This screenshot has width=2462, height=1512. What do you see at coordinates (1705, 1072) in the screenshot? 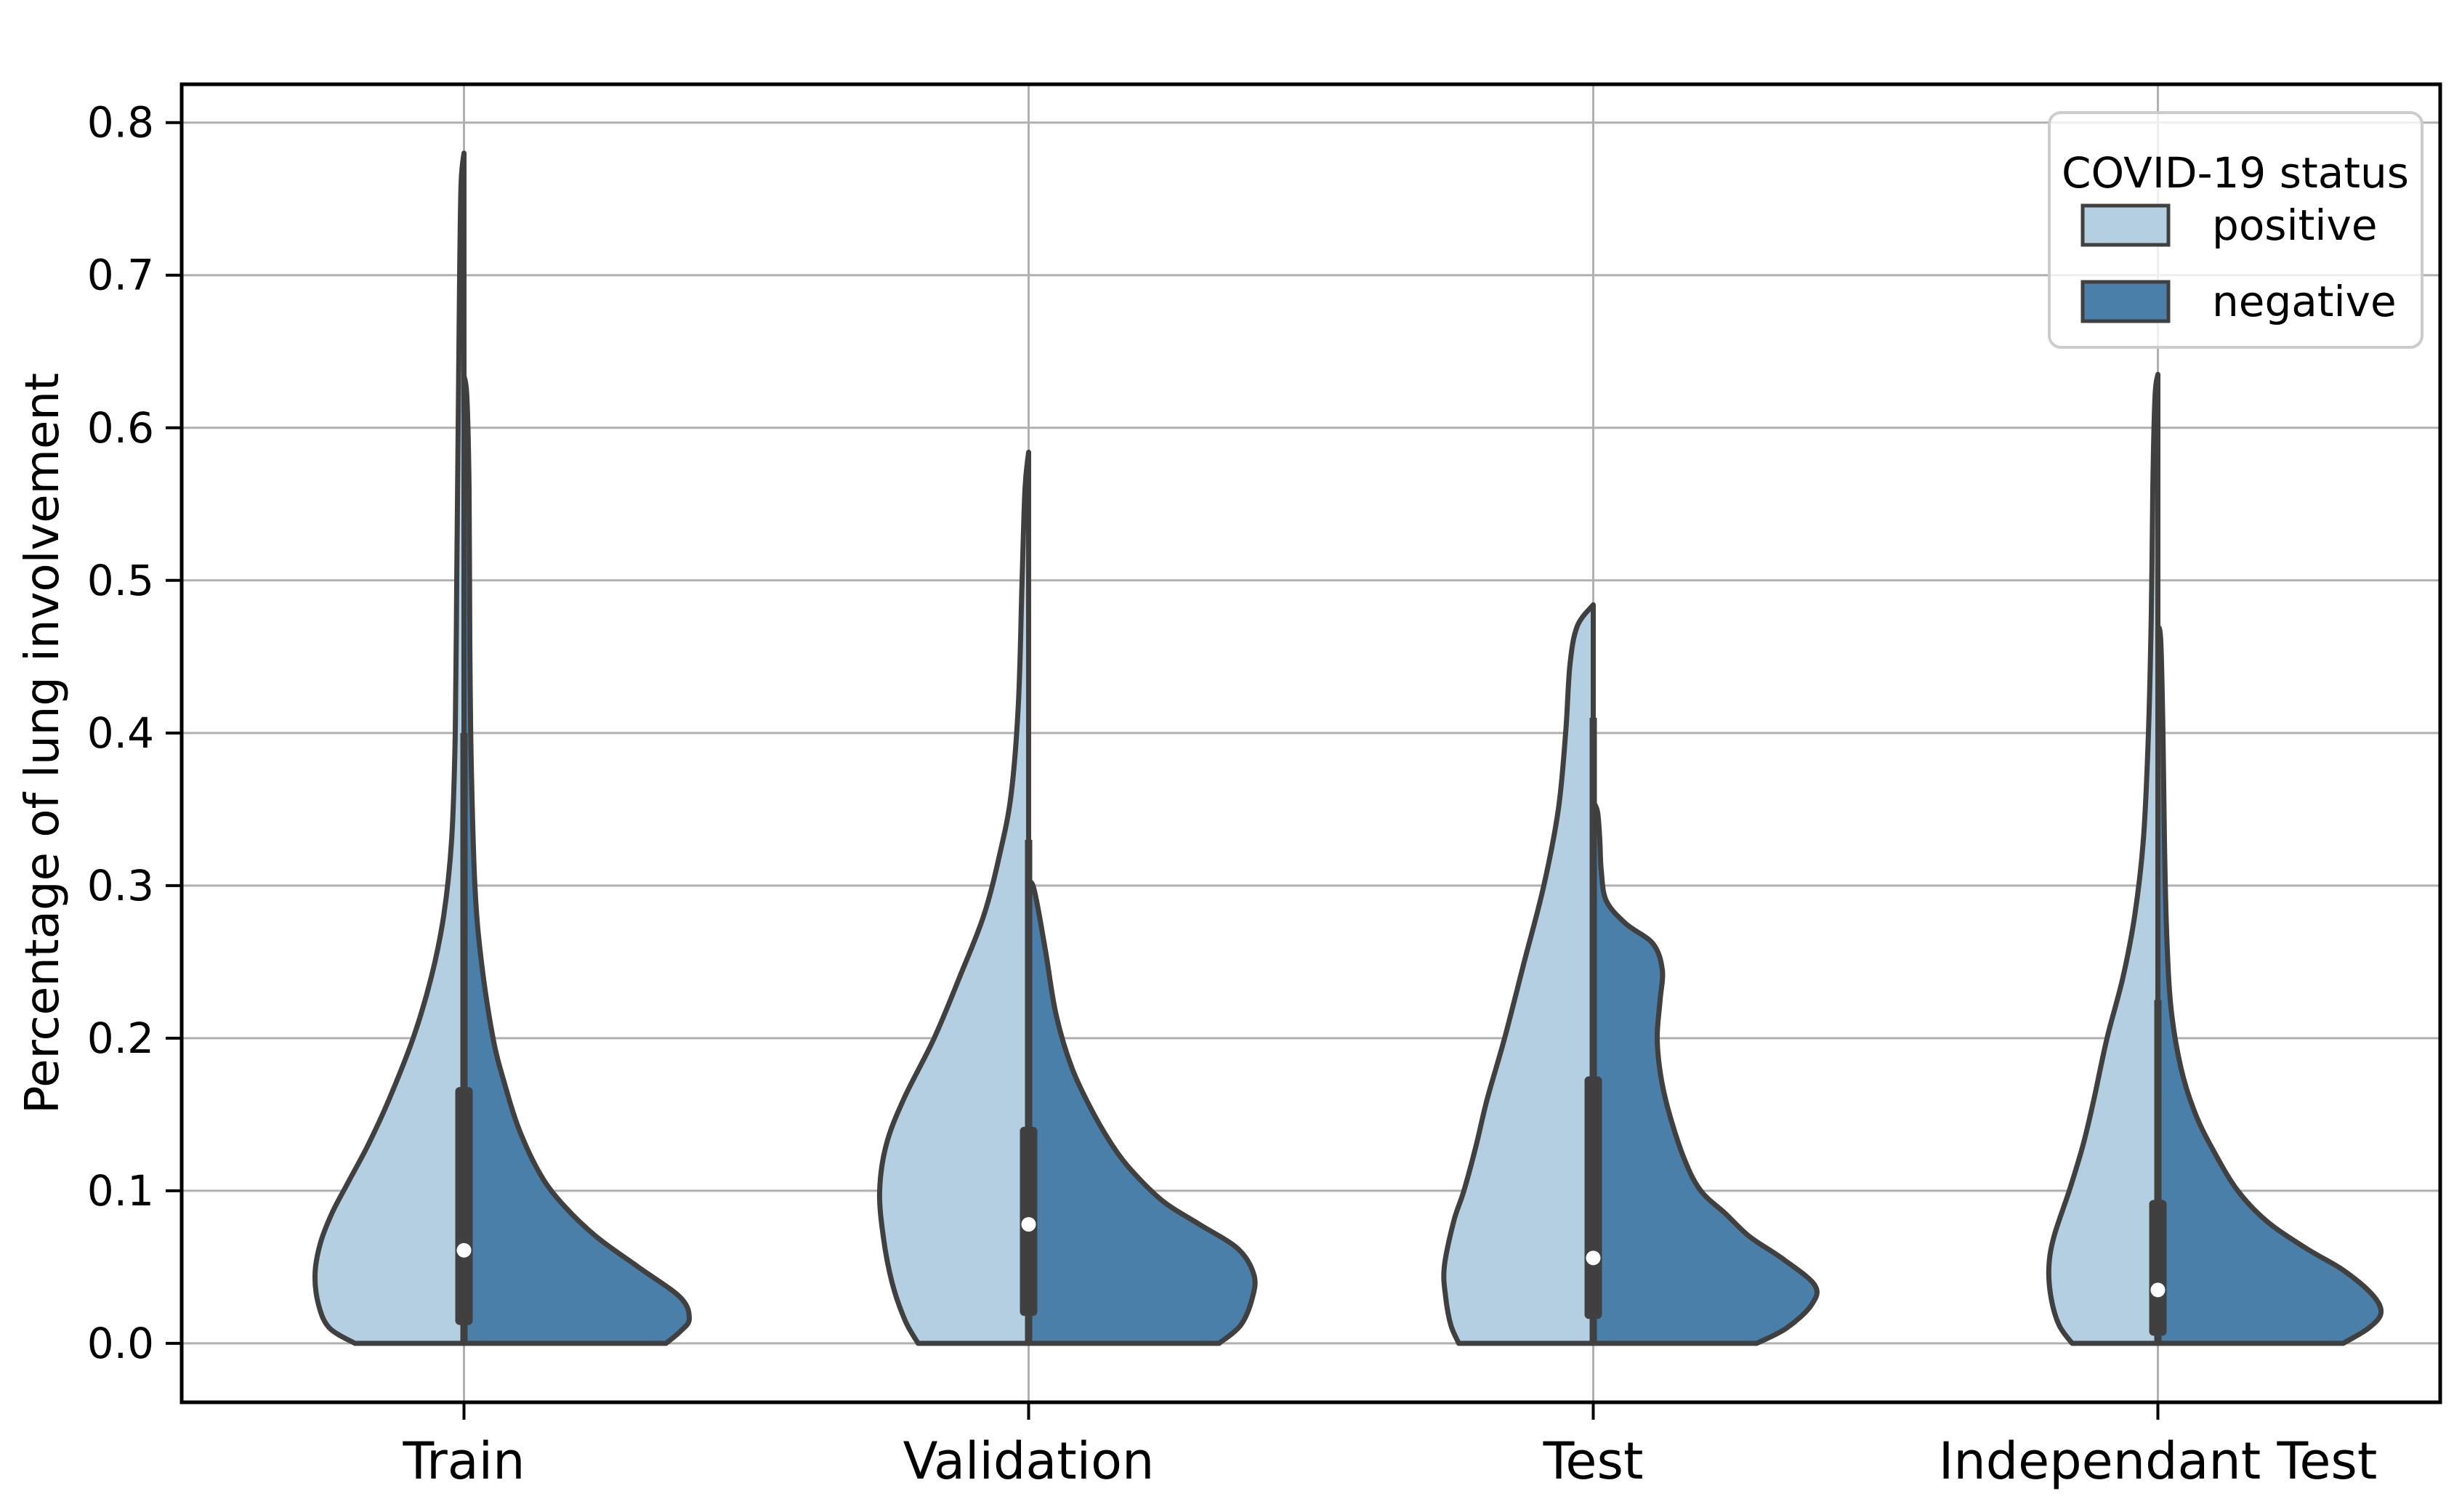
I see `violin-test-negative-half` at bounding box center [1705, 1072].